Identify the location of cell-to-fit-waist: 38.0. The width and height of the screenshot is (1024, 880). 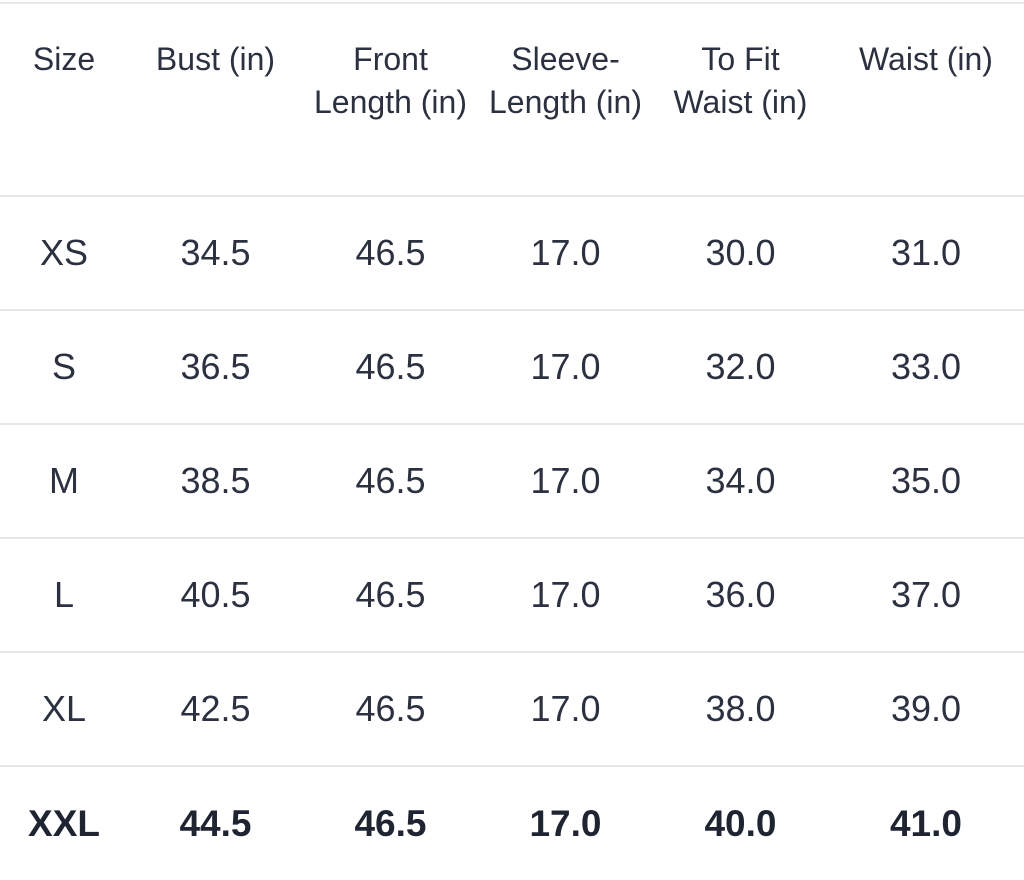
(740, 709).